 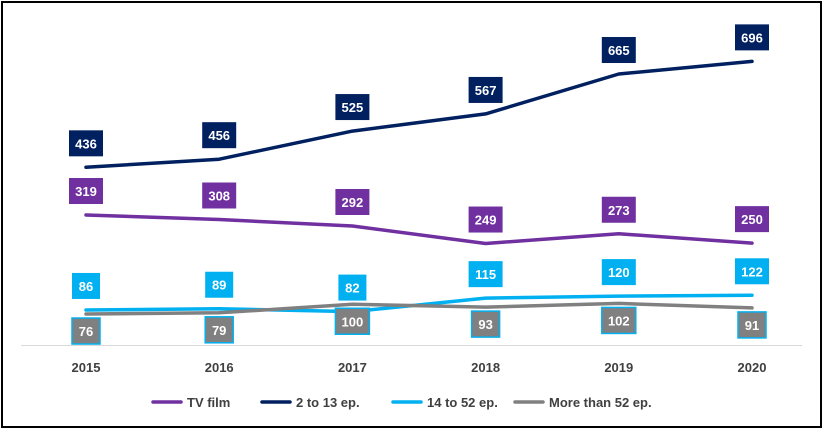 I want to click on data-label-text: 82, so click(x=352, y=288).